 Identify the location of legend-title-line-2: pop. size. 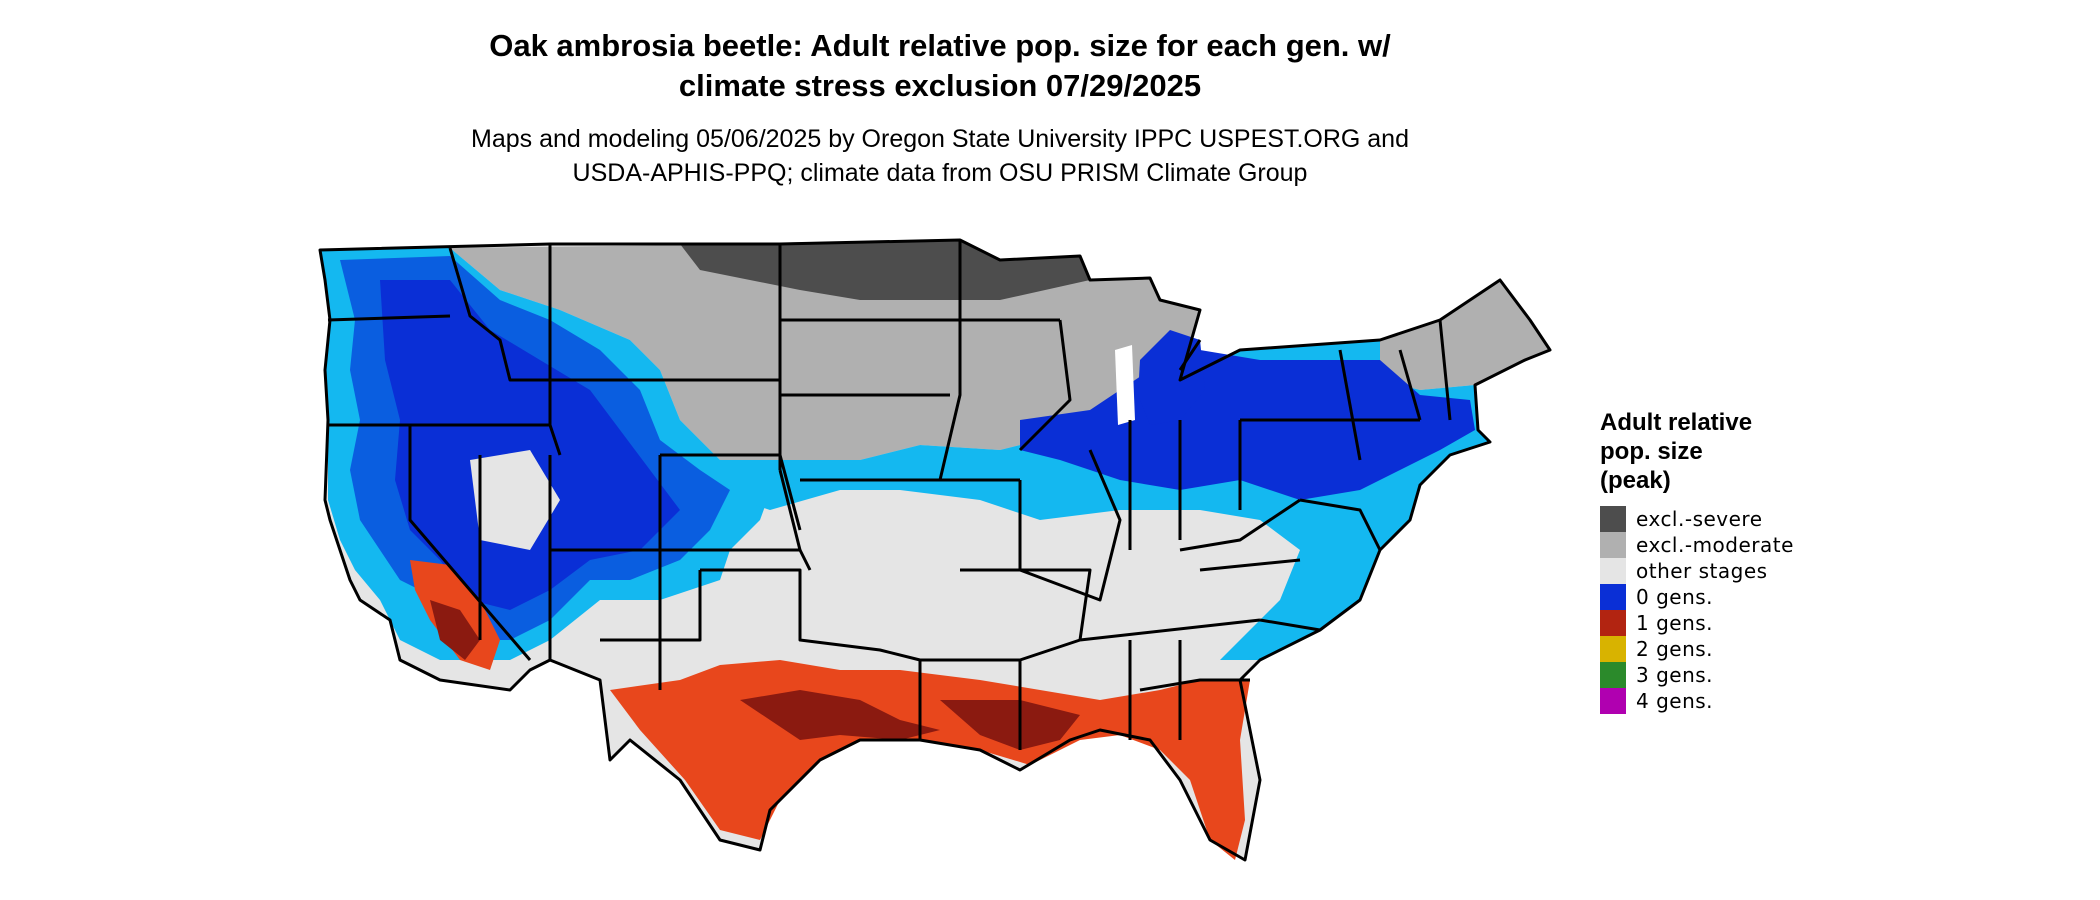
(1651, 451).